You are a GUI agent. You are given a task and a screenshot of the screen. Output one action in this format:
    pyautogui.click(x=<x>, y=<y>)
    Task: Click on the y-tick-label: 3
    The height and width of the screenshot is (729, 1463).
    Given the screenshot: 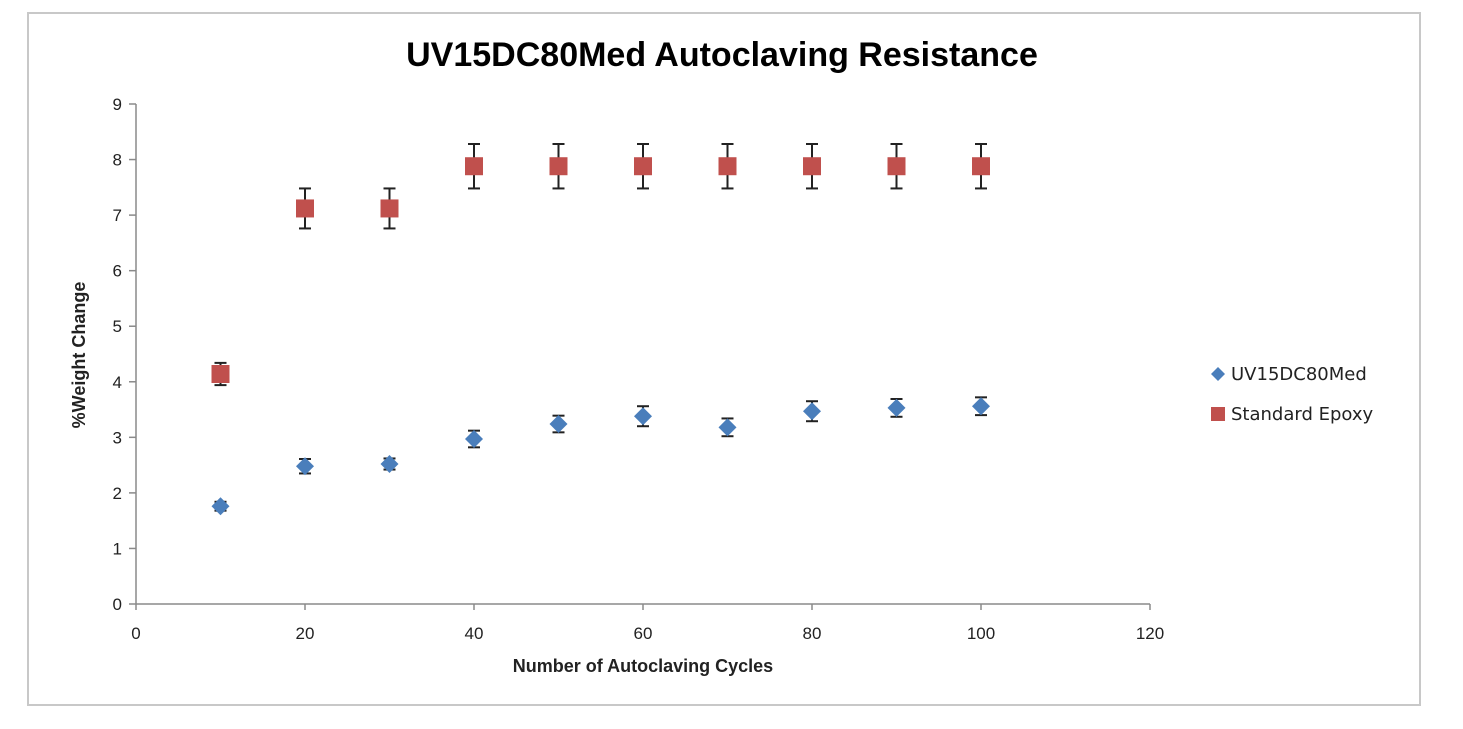 What is the action you would take?
    pyautogui.click(x=117, y=437)
    